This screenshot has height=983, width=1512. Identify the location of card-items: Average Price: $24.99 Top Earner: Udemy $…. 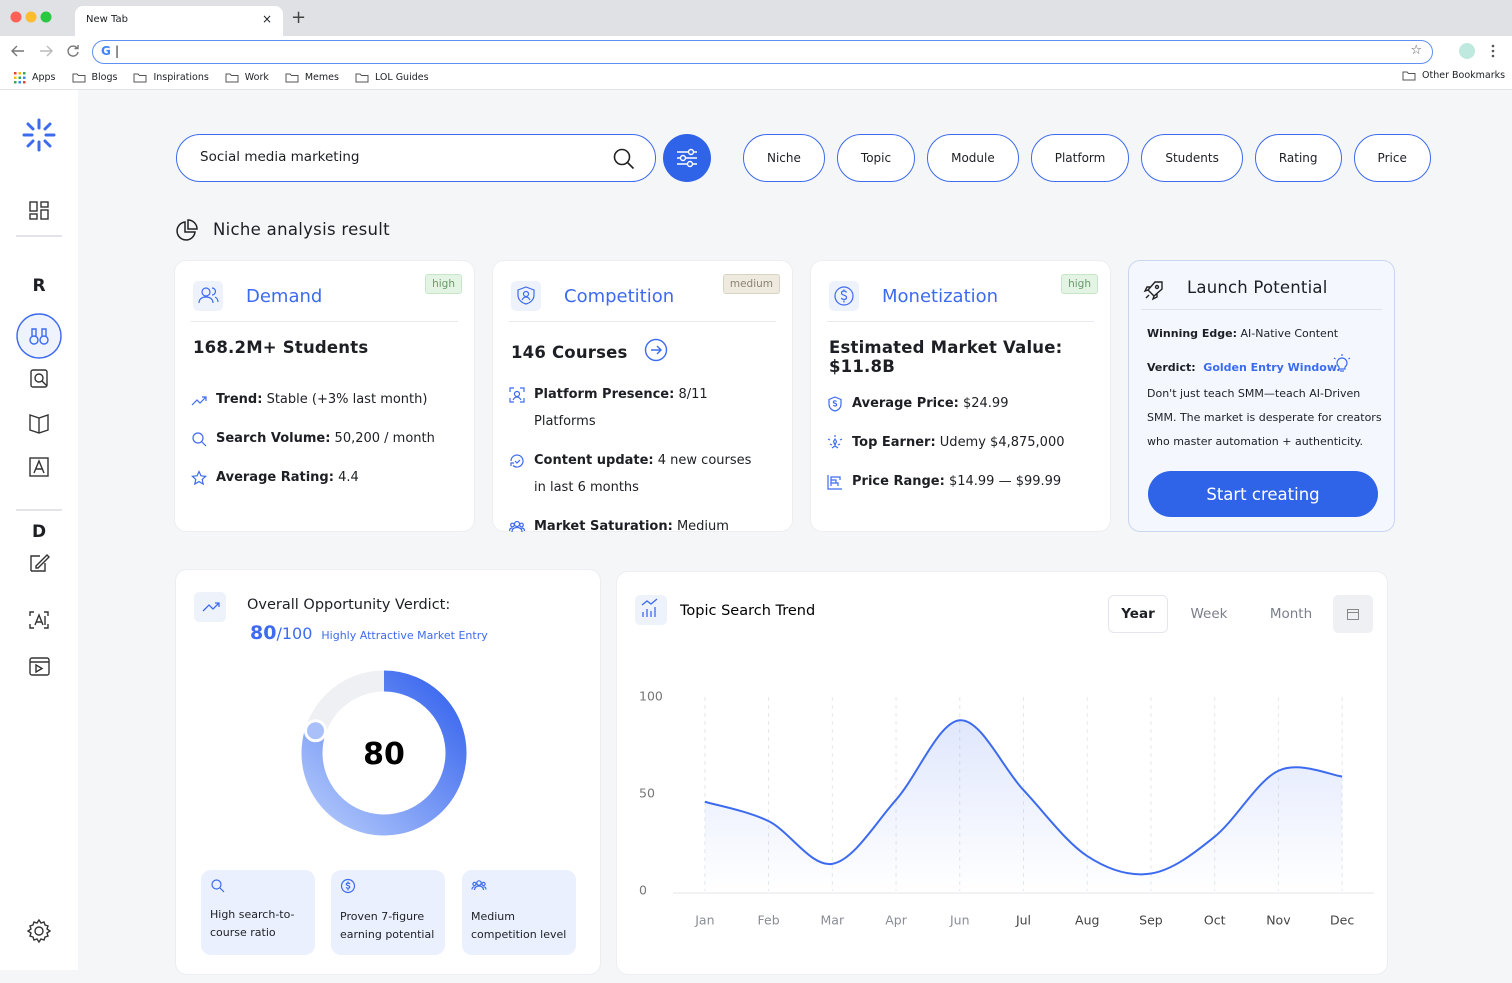
(962, 442).